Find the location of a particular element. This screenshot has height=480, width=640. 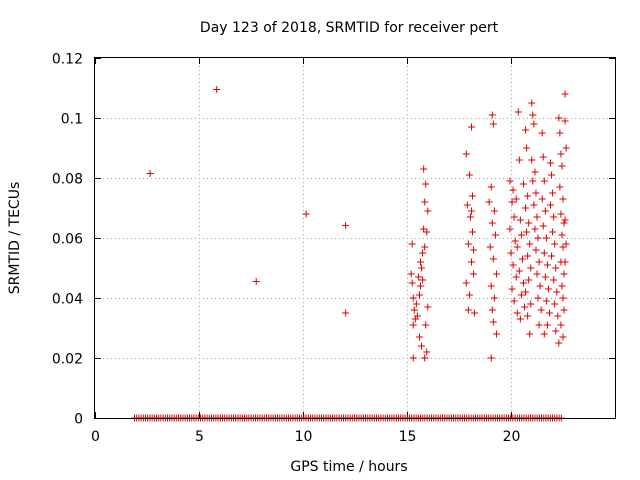

y-tick-label: 0.06 is located at coordinates (67, 240).